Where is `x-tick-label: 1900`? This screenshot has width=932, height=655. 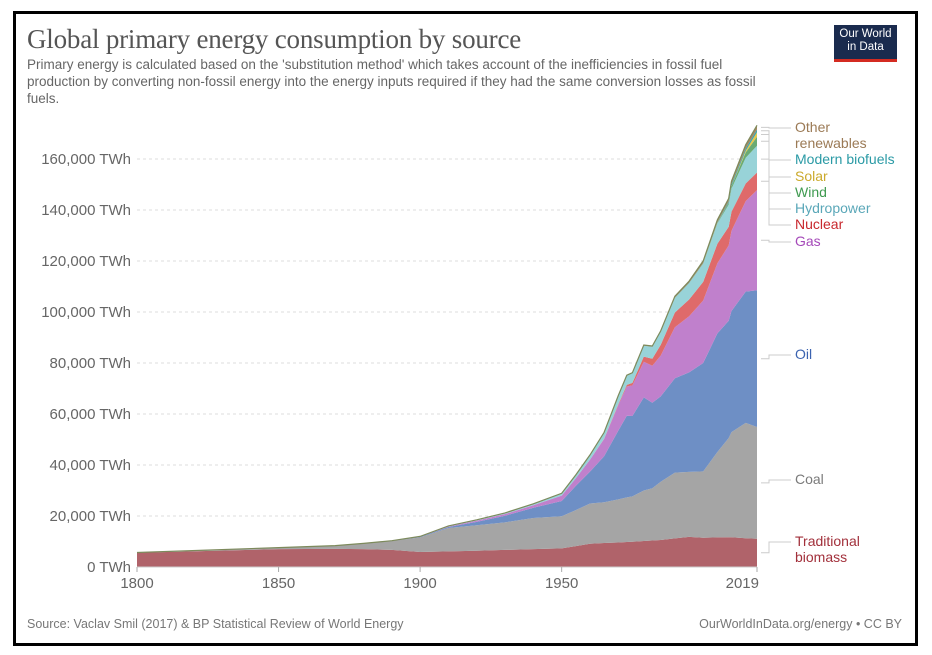 x-tick-label: 1900 is located at coordinates (419, 583).